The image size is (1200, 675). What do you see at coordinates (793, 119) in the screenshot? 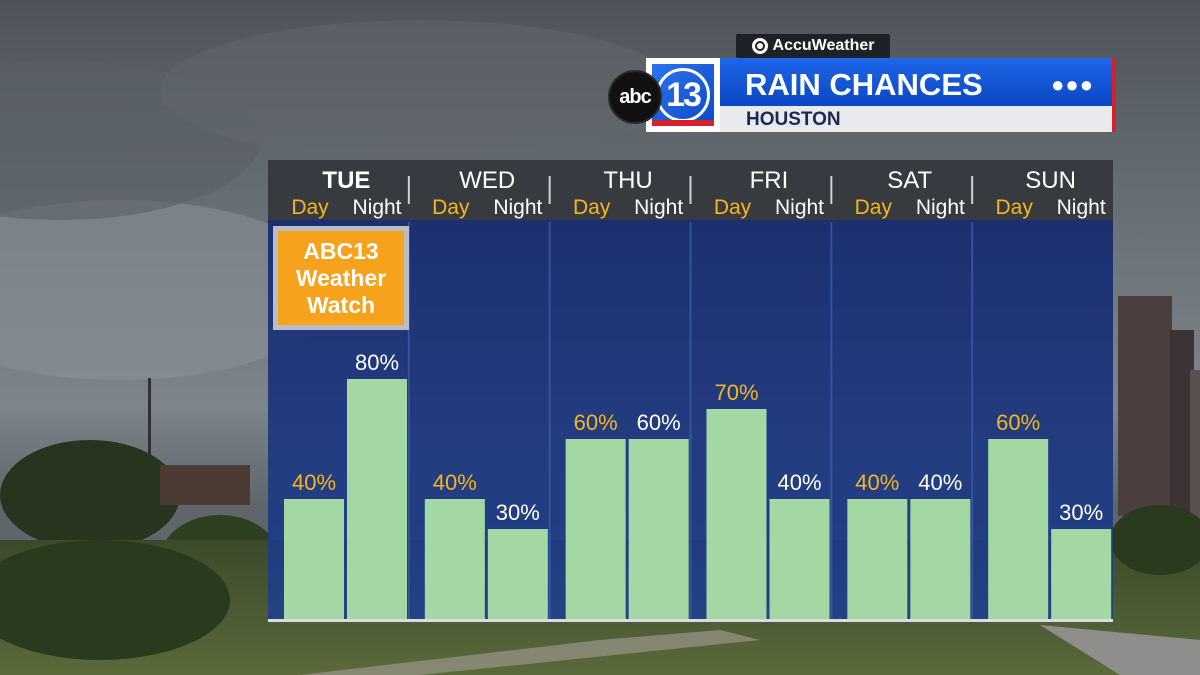
I see `location-label: HOUSTON` at bounding box center [793, 119].